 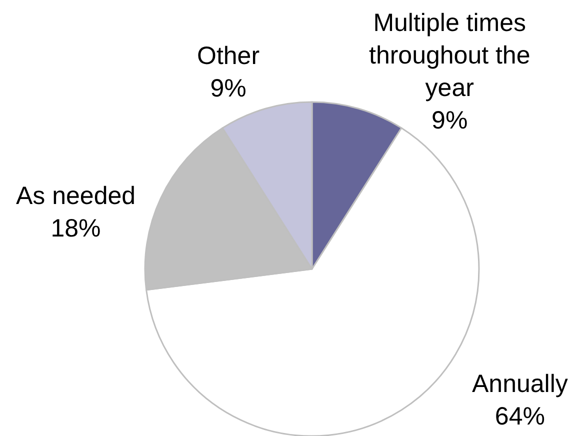 I want to click on slice-label: Multiple times throughout the year, so click(x=449, y=55).